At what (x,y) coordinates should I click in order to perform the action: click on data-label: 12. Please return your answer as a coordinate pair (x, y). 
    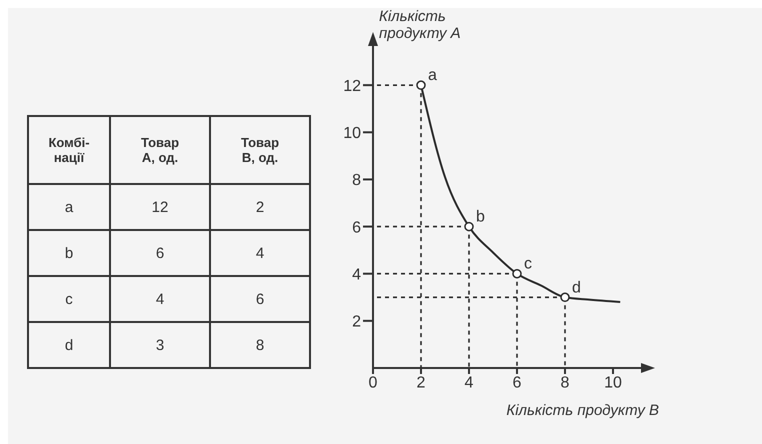
    Looking at the image, I should click on (160, 207).